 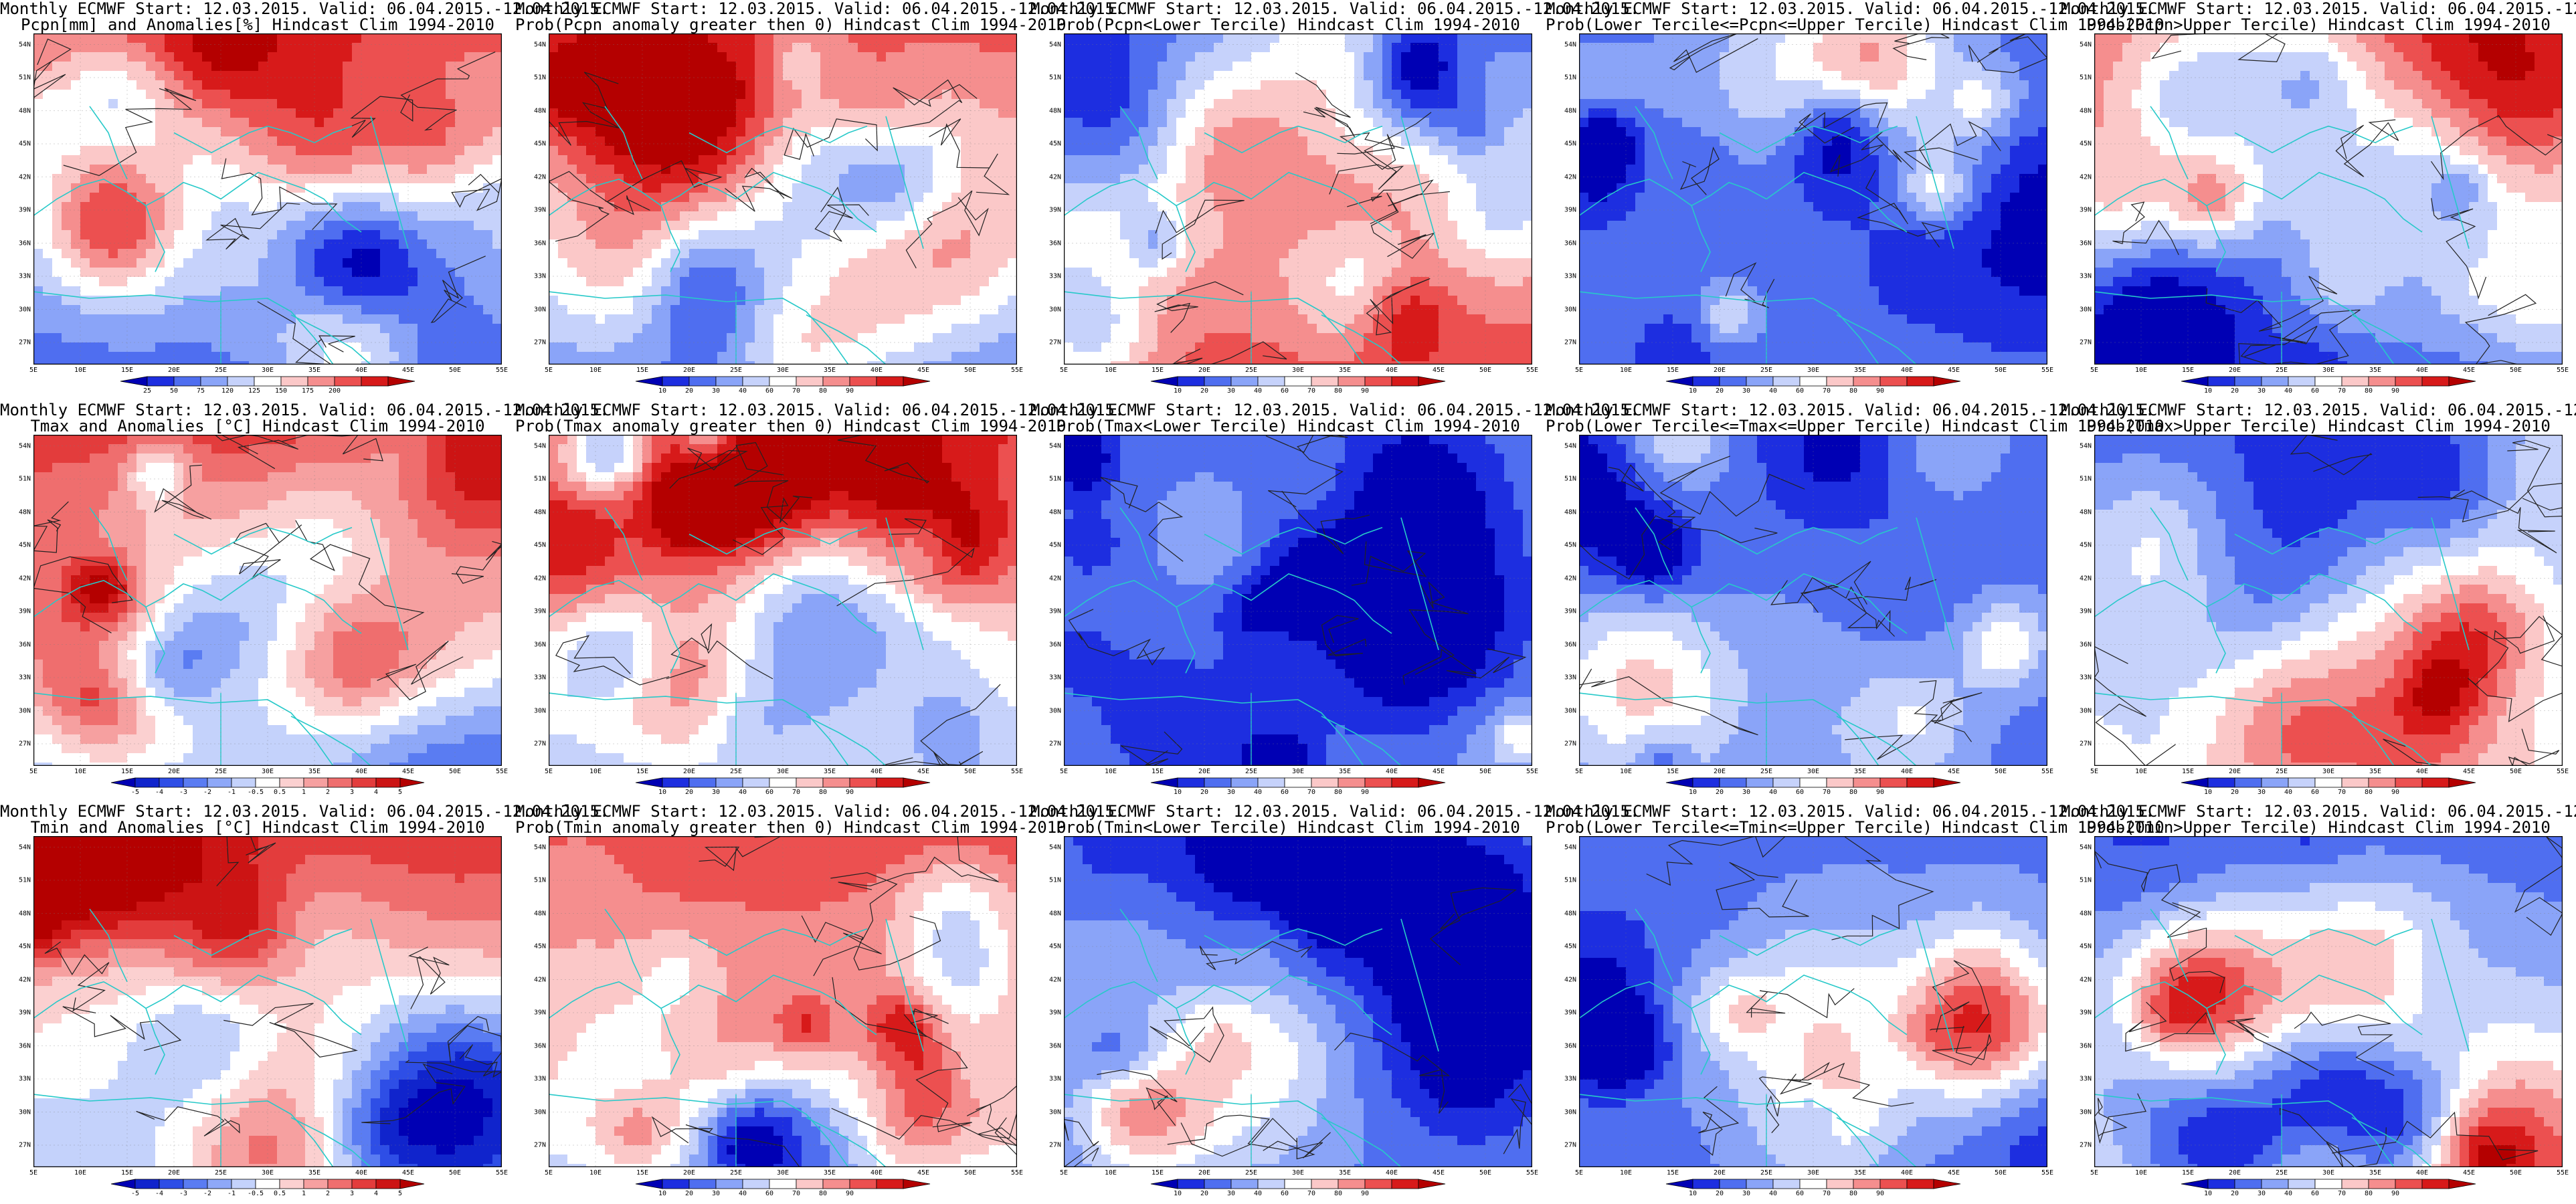 I want to click on colorbar-tick-label: 4, so click(x=376, y=792).